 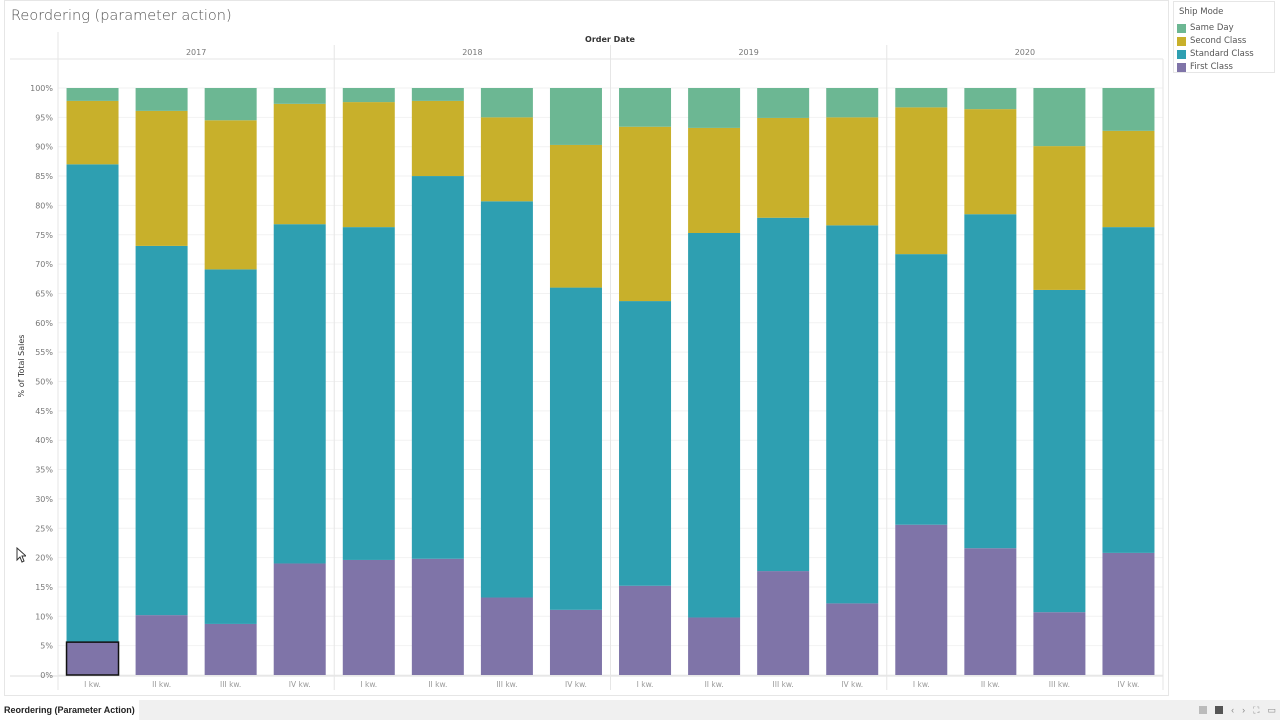 I want to click on sheet-tab-reordering: Reordering (Parameter Action), so click(x=69, y=710).